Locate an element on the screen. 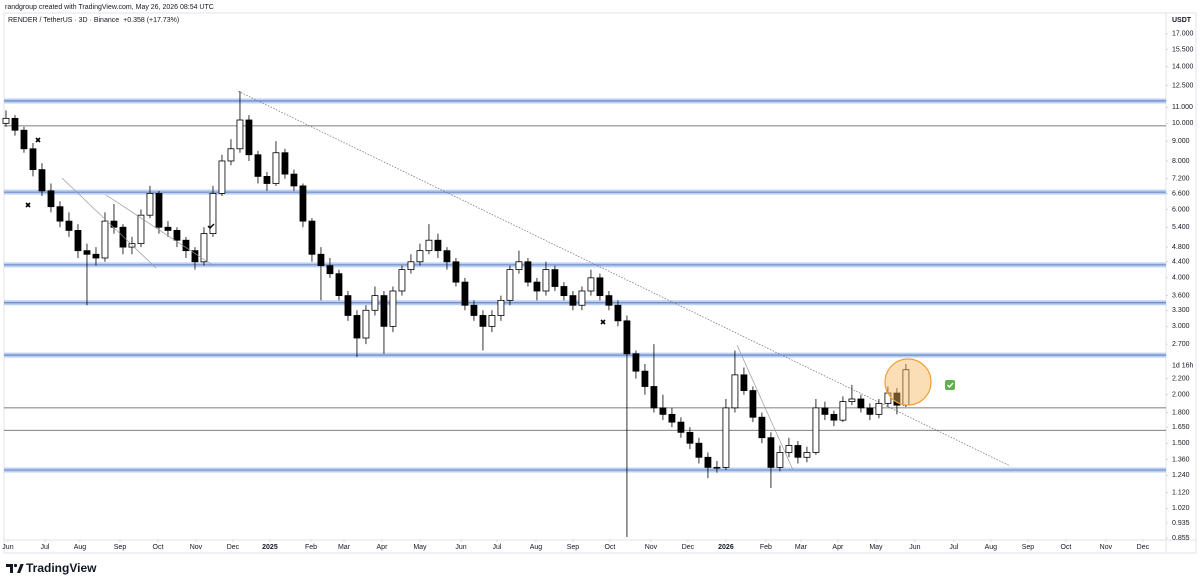  y-tick-label: 1.500 is located at coordinates (1181, 443).